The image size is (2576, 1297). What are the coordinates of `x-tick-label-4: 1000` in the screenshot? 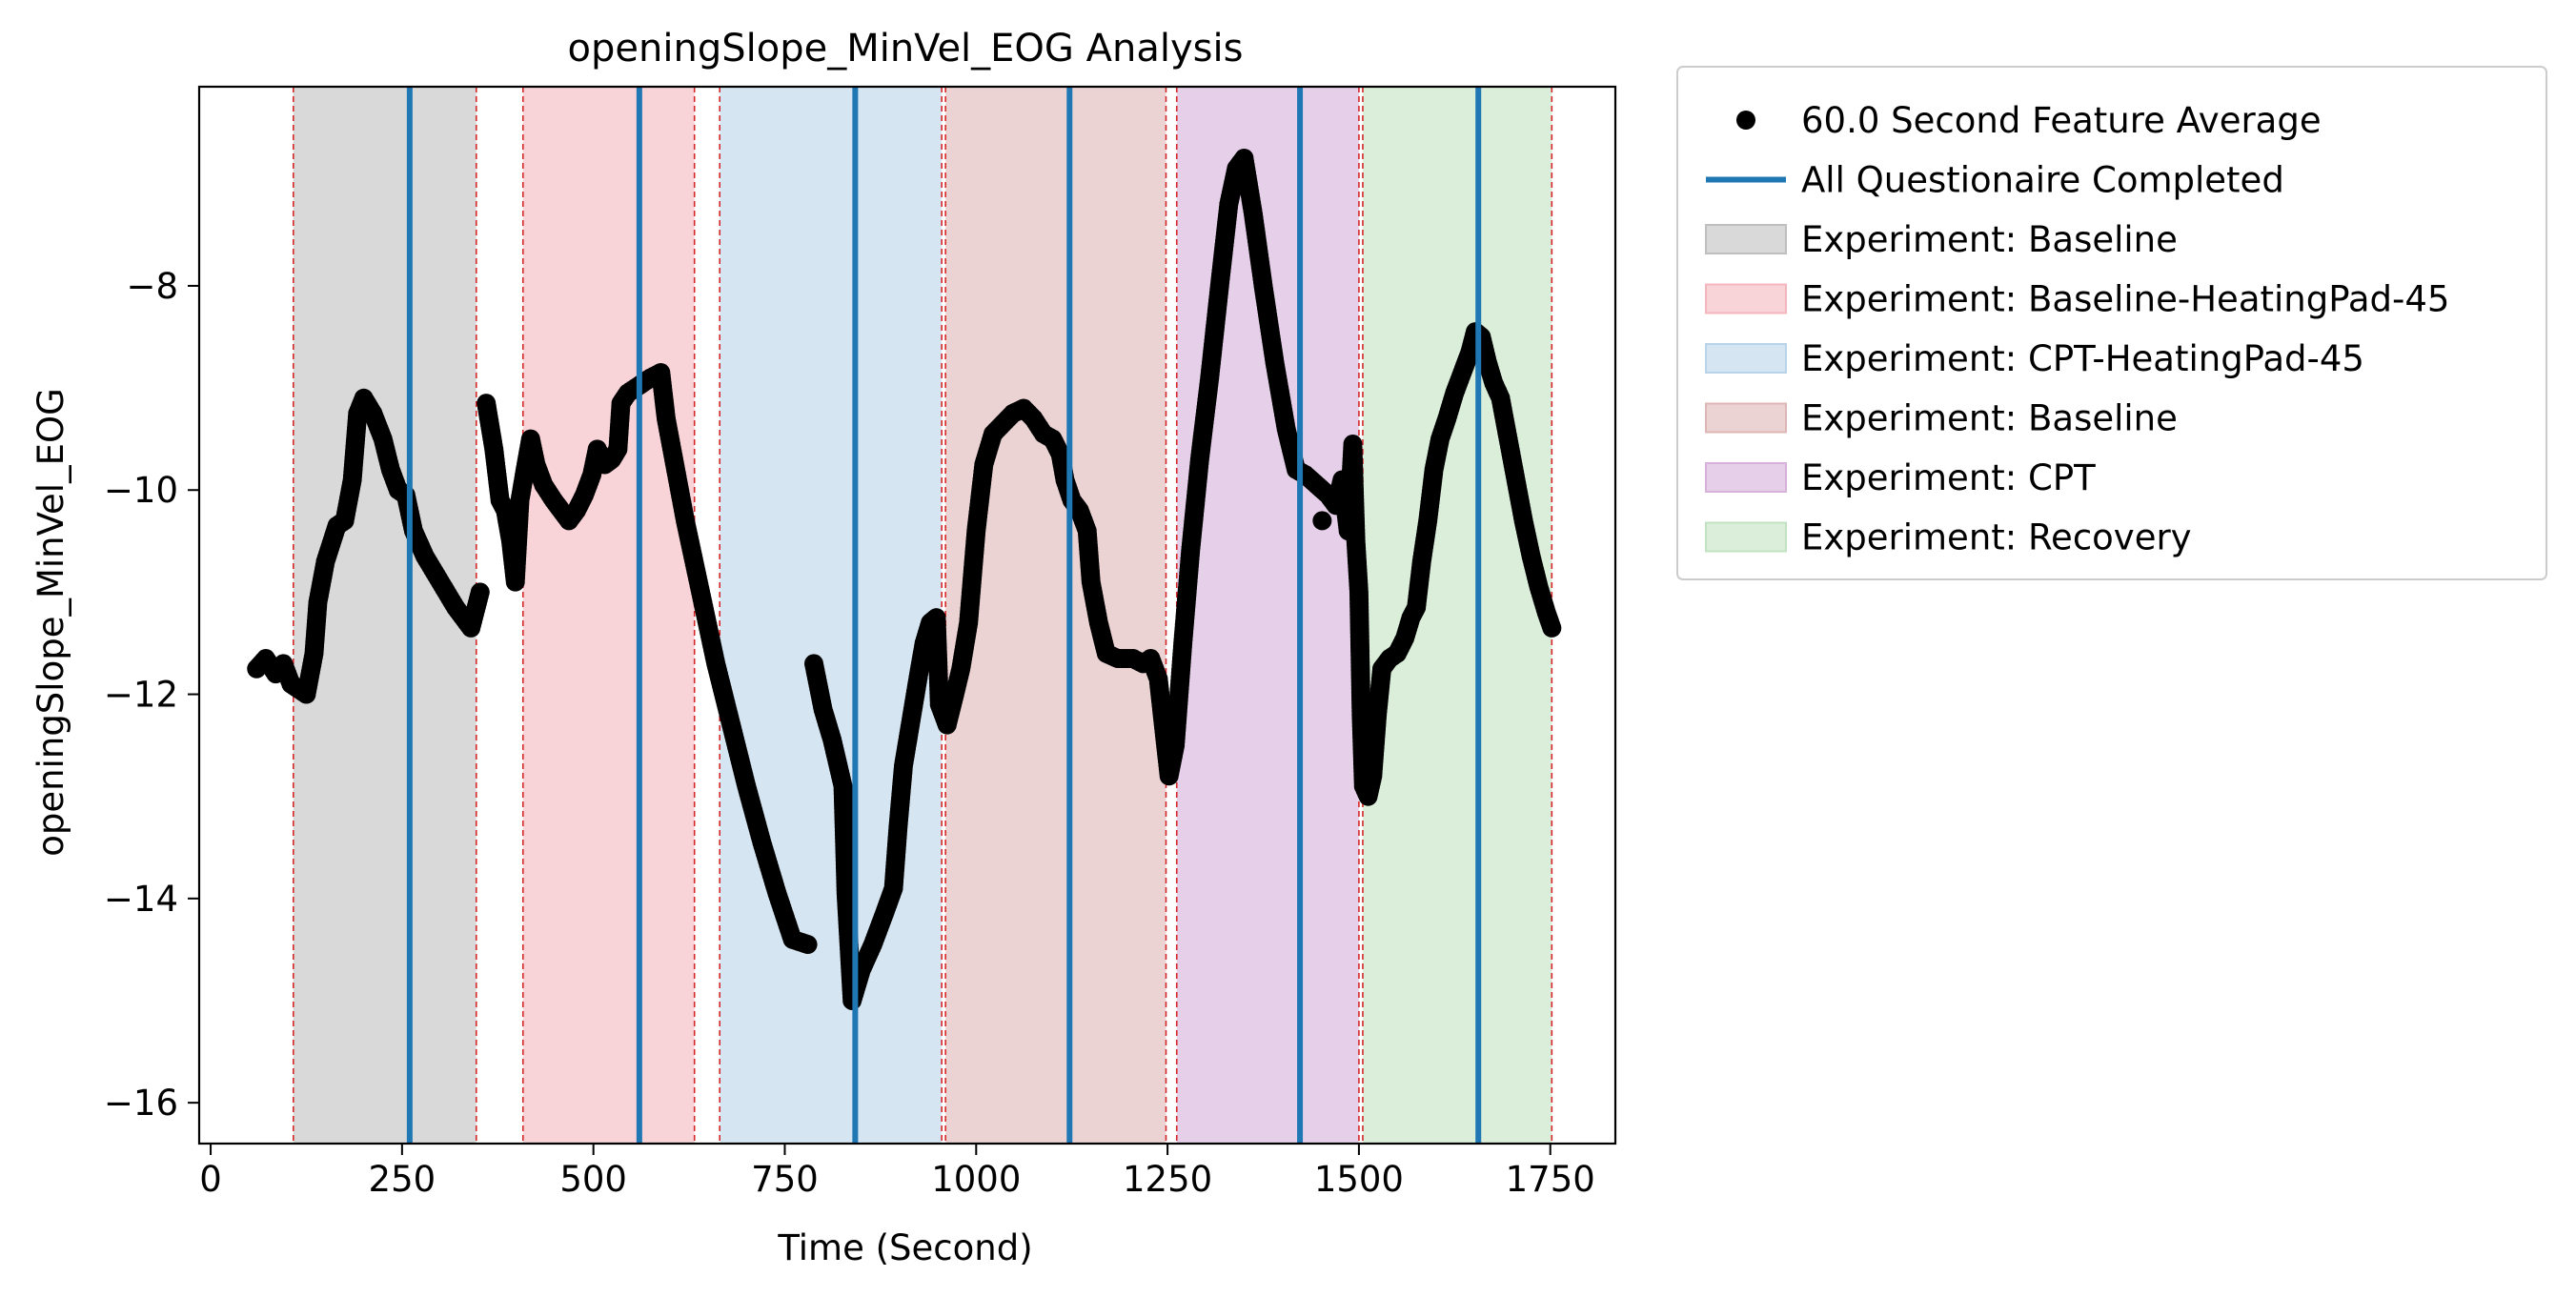 It's located at (976, 1179).